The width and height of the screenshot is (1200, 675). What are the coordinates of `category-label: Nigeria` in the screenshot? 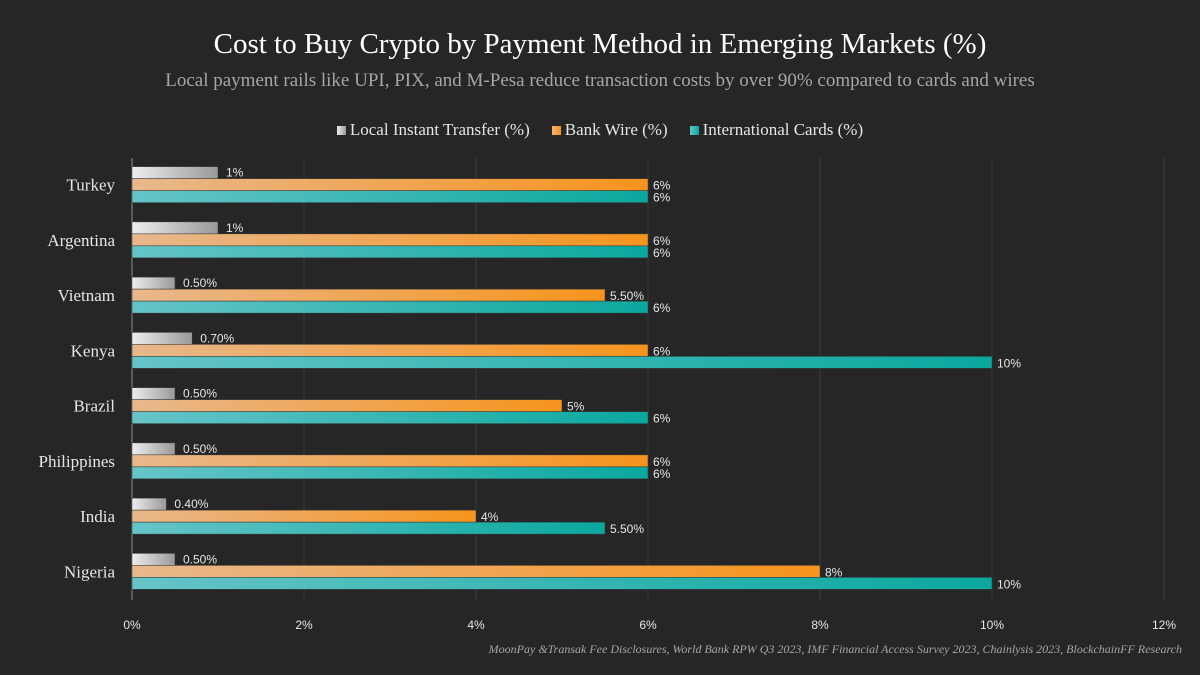 It's located at (89, 571).